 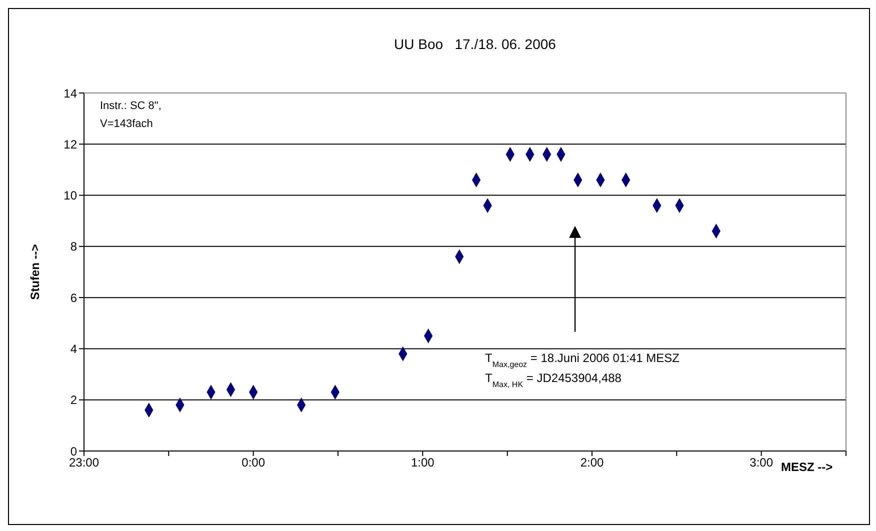 What do you see at coordinates (807, 467) in the screenshot?
I see `x-axis-title: MESZ -->` at bounding box center [807, 467].